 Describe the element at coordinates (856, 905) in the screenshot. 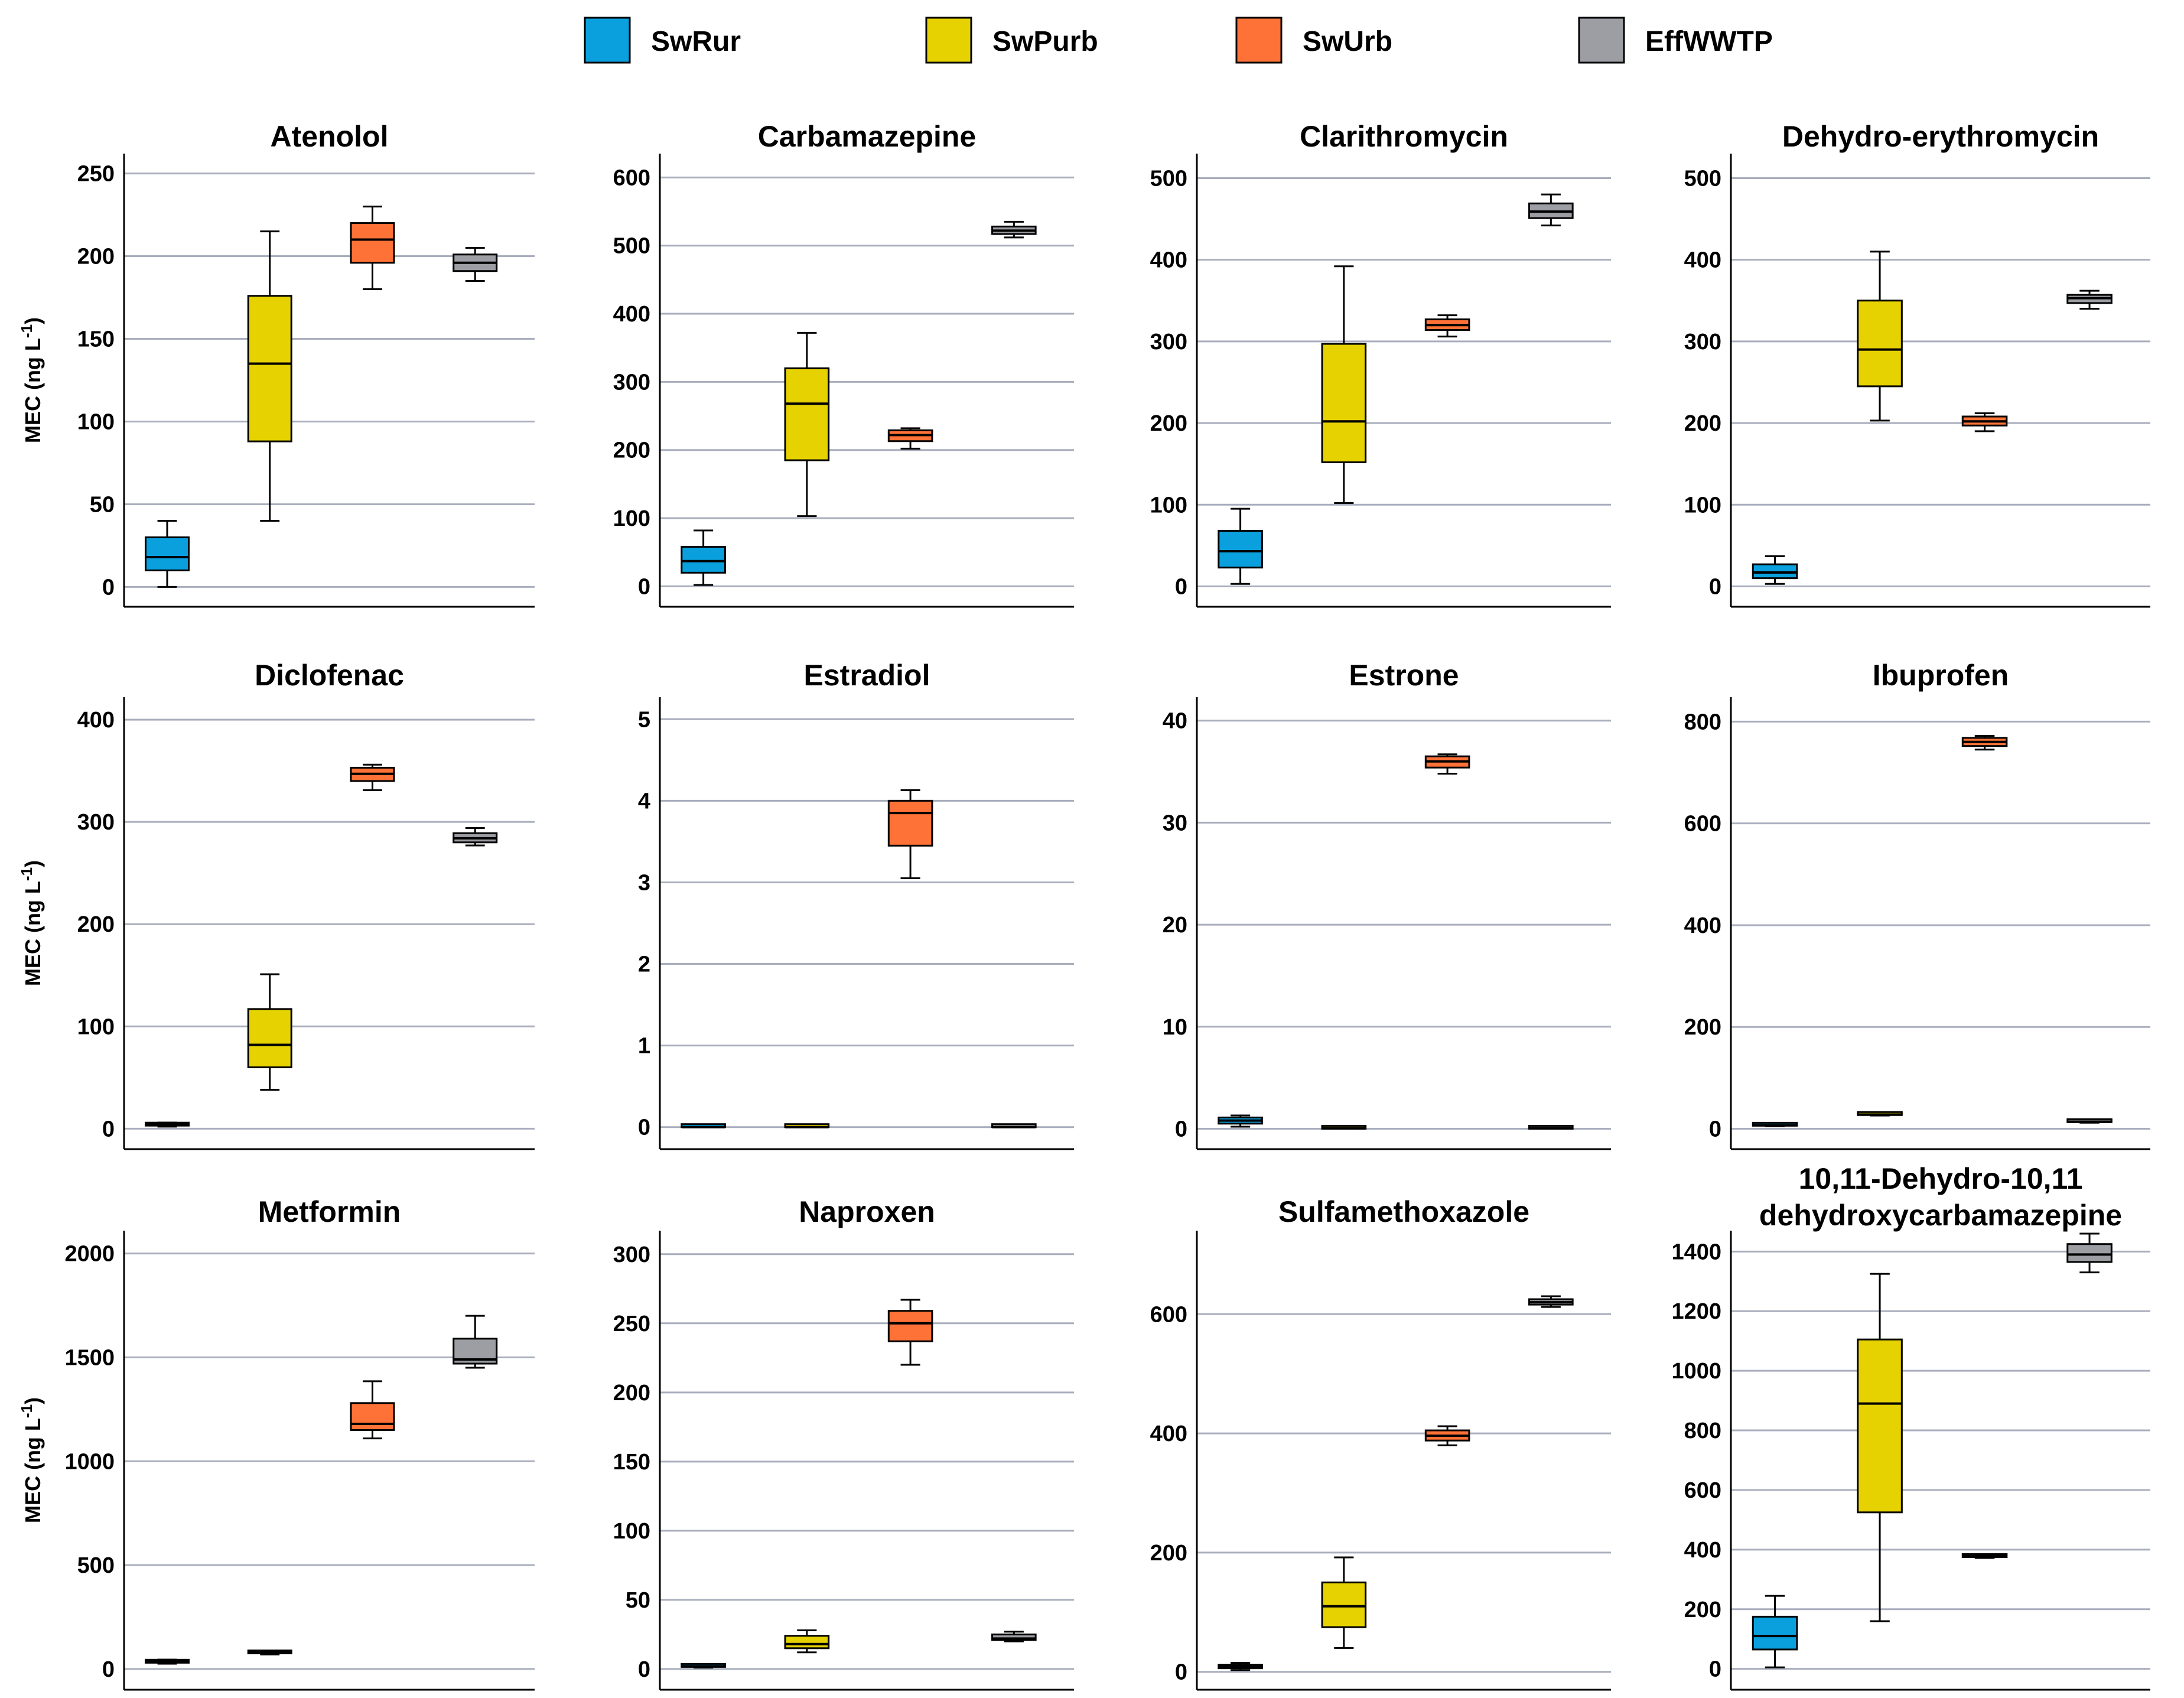

I see `panel-estradiol: Estradiol 0 1 2 3 4 5` at that location.